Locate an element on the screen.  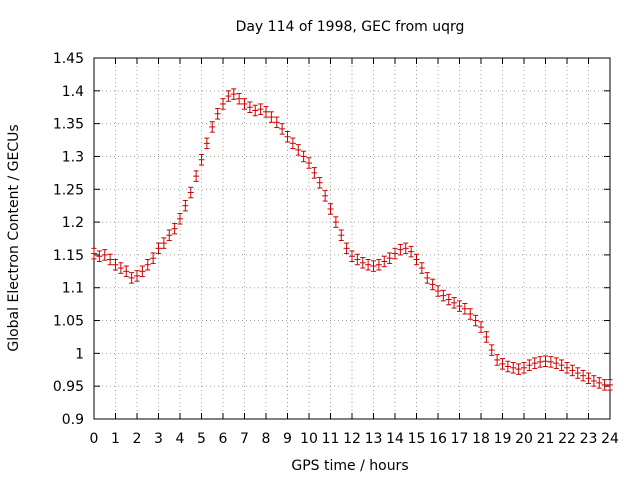
x-tick-label: 4 is located at coordinates (180, 439).